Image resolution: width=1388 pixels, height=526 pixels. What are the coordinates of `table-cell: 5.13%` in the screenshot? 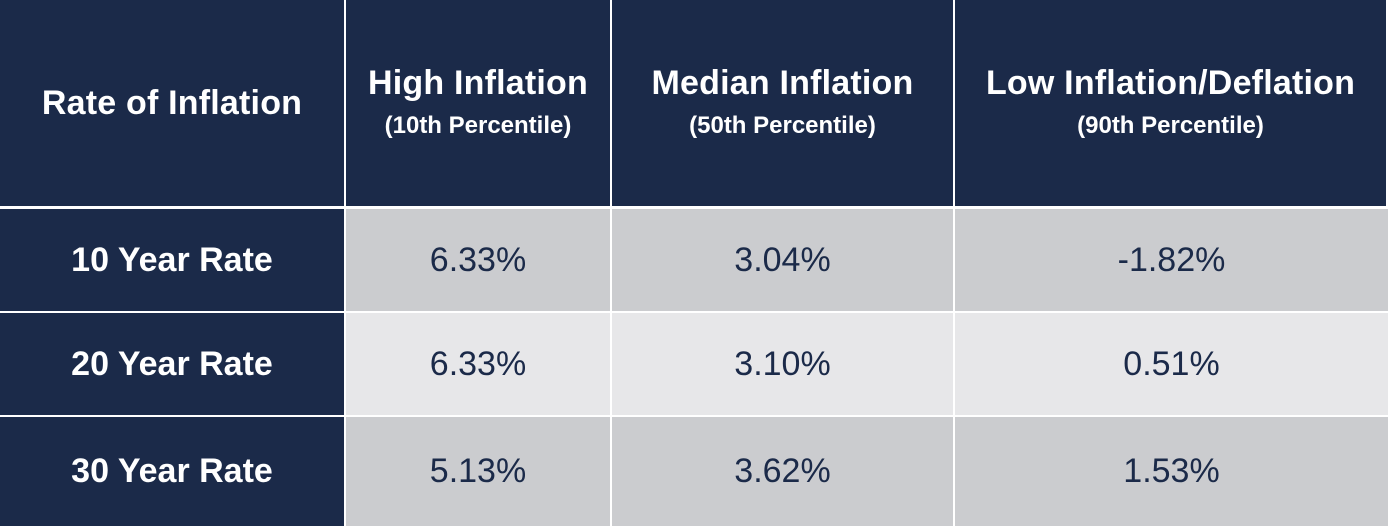 It's located at (479, 471).